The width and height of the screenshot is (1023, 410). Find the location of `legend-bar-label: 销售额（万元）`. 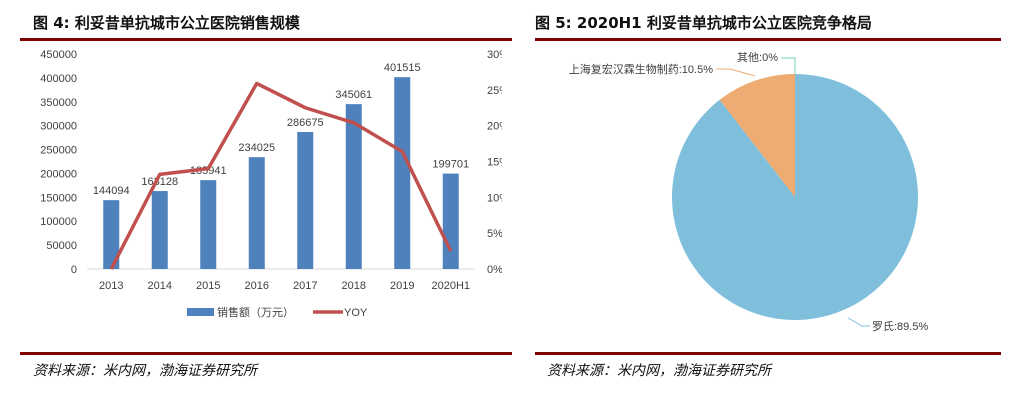

legend-bar-label: 销售额（万元） is located at coordinates (255, 312).